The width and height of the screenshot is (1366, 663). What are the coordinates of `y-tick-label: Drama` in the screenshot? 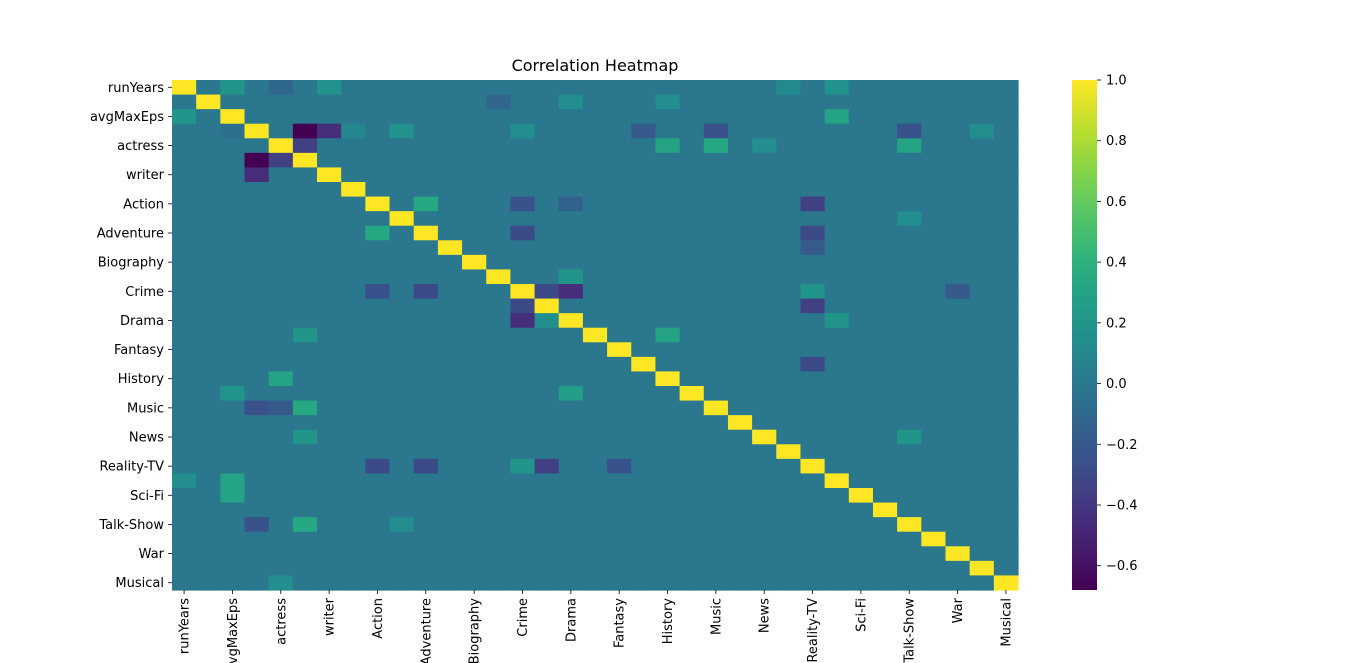 It's located at (142, 321).